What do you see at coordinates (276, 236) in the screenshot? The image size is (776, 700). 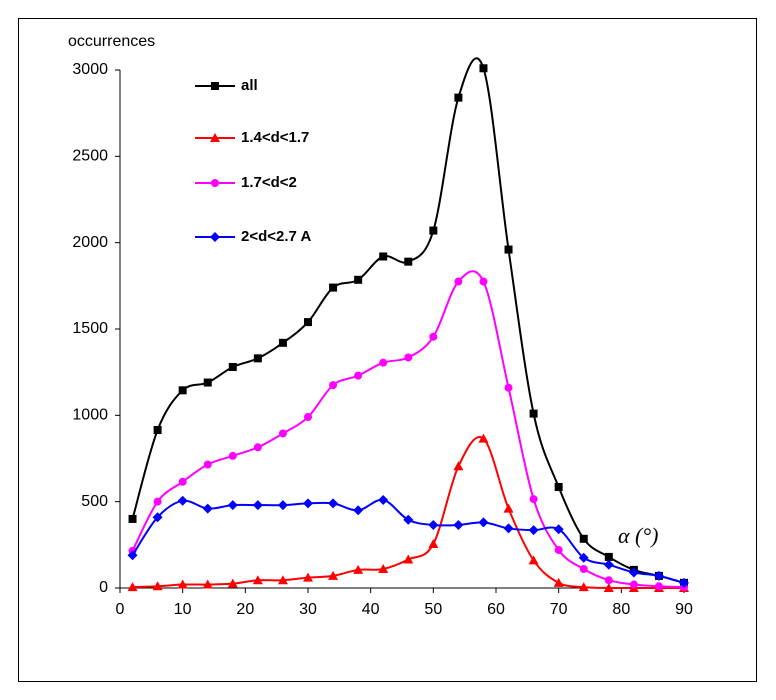 I see `legend-label: 2<d<2.7 A` at bounding box center [276, 236].